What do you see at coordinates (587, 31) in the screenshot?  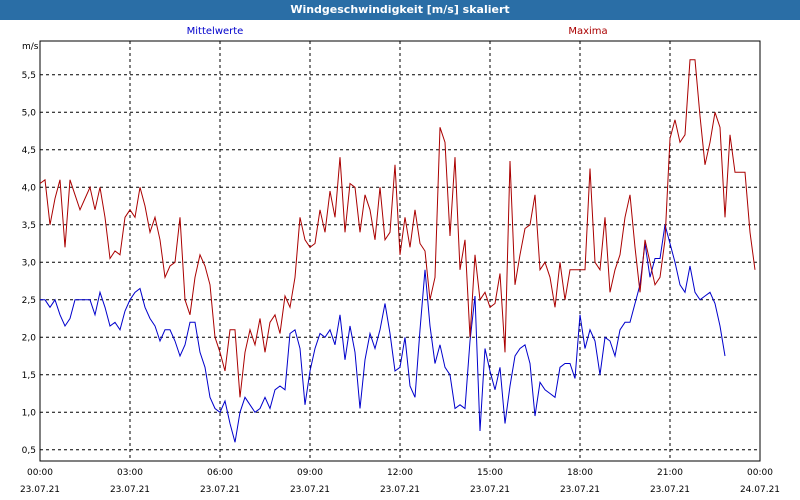 I see `legend-maxima: Maxima` at bounding box center [587, 31].